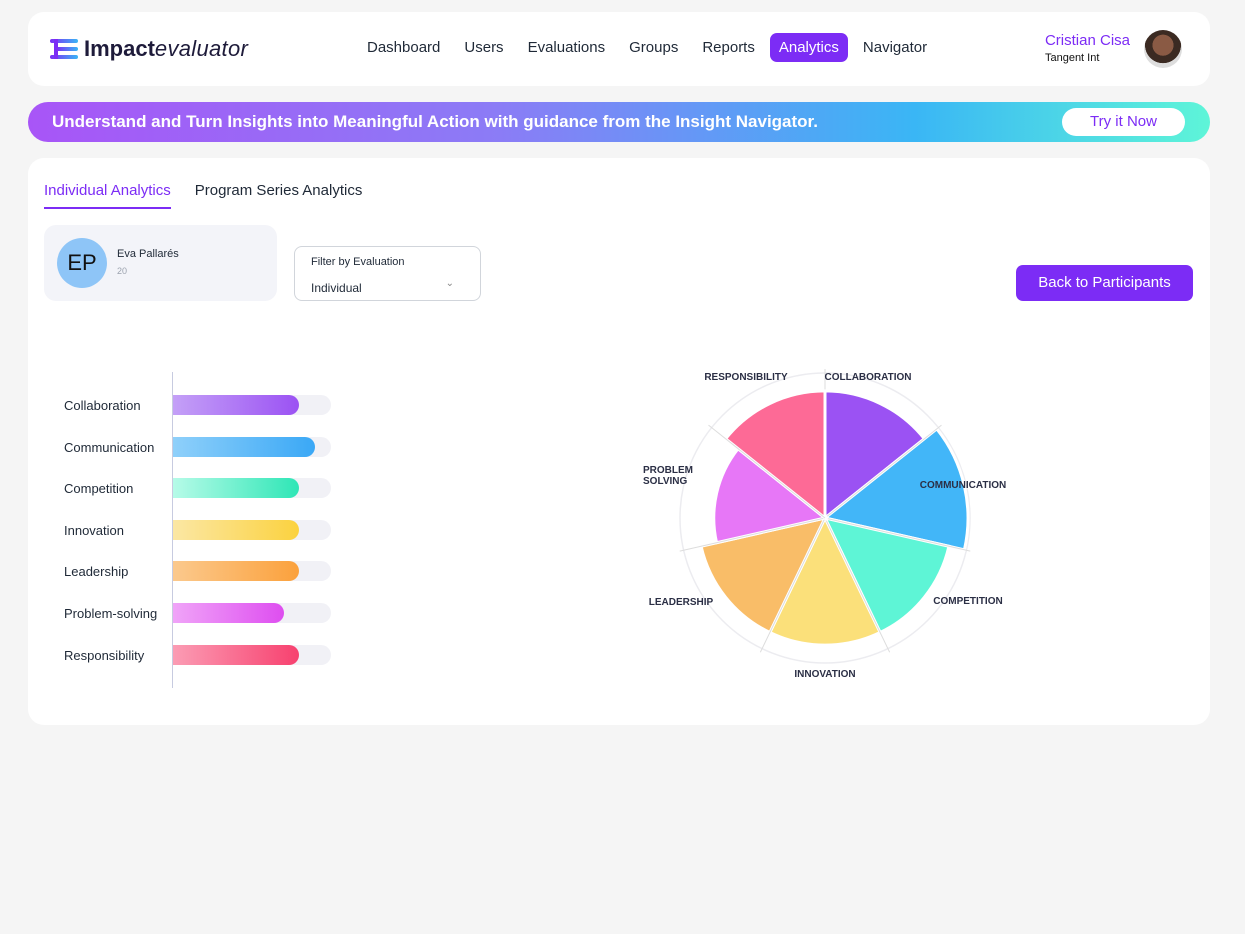 The height and width of the screenshot is (934, 1245). I want to click on nav-analytics: Analytics, so click(808, 47).